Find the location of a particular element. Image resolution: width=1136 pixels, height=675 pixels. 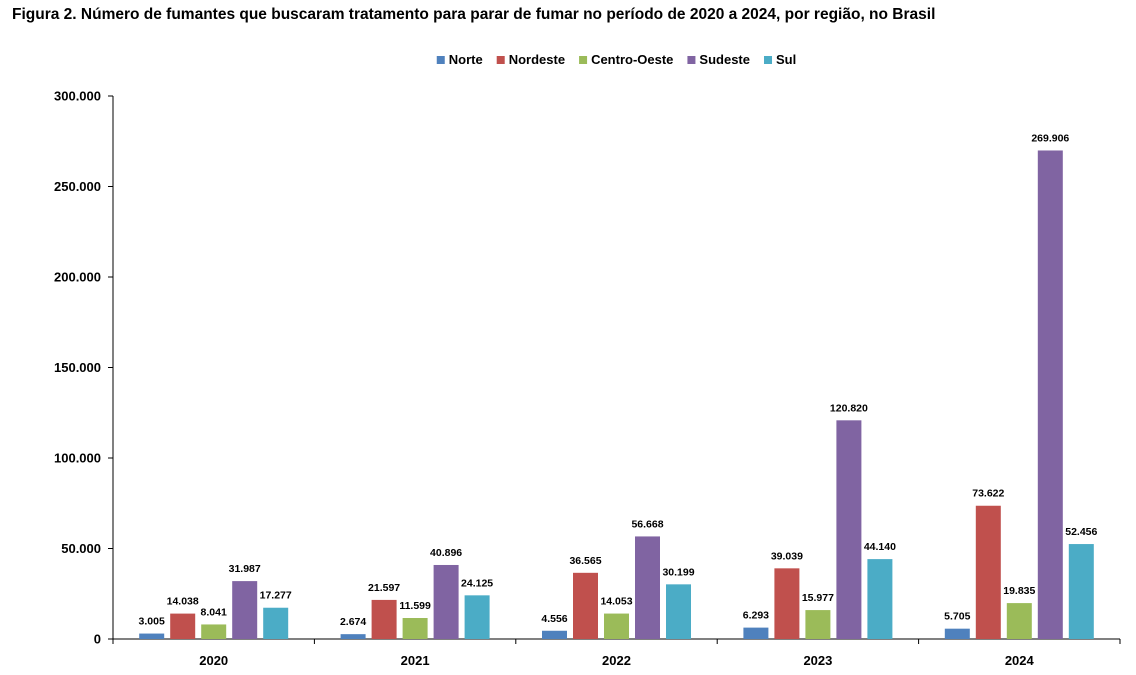

data-label: 21.597 is located at coordinates (384, 588).